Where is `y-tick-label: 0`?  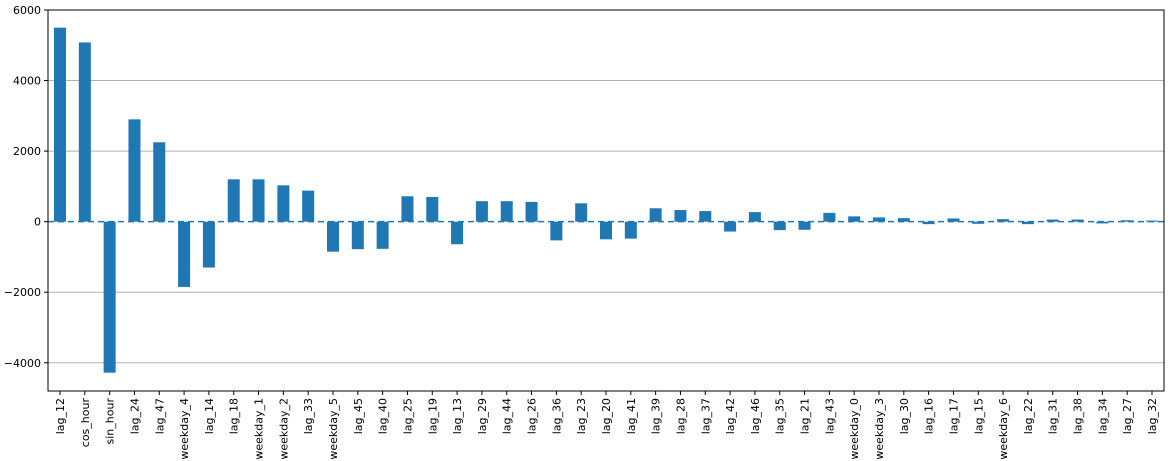 y-tick-label: 0 is located at coordinates (37, 222).